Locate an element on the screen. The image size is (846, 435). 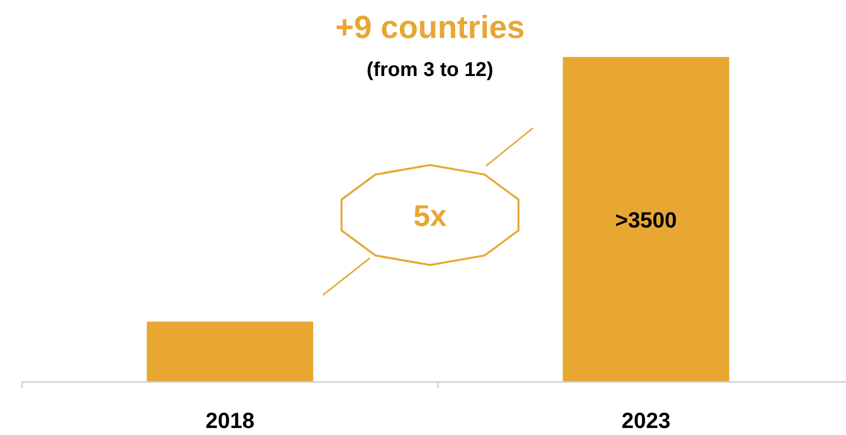
chart-title: +9 countries is located at coordinates (430, 27).